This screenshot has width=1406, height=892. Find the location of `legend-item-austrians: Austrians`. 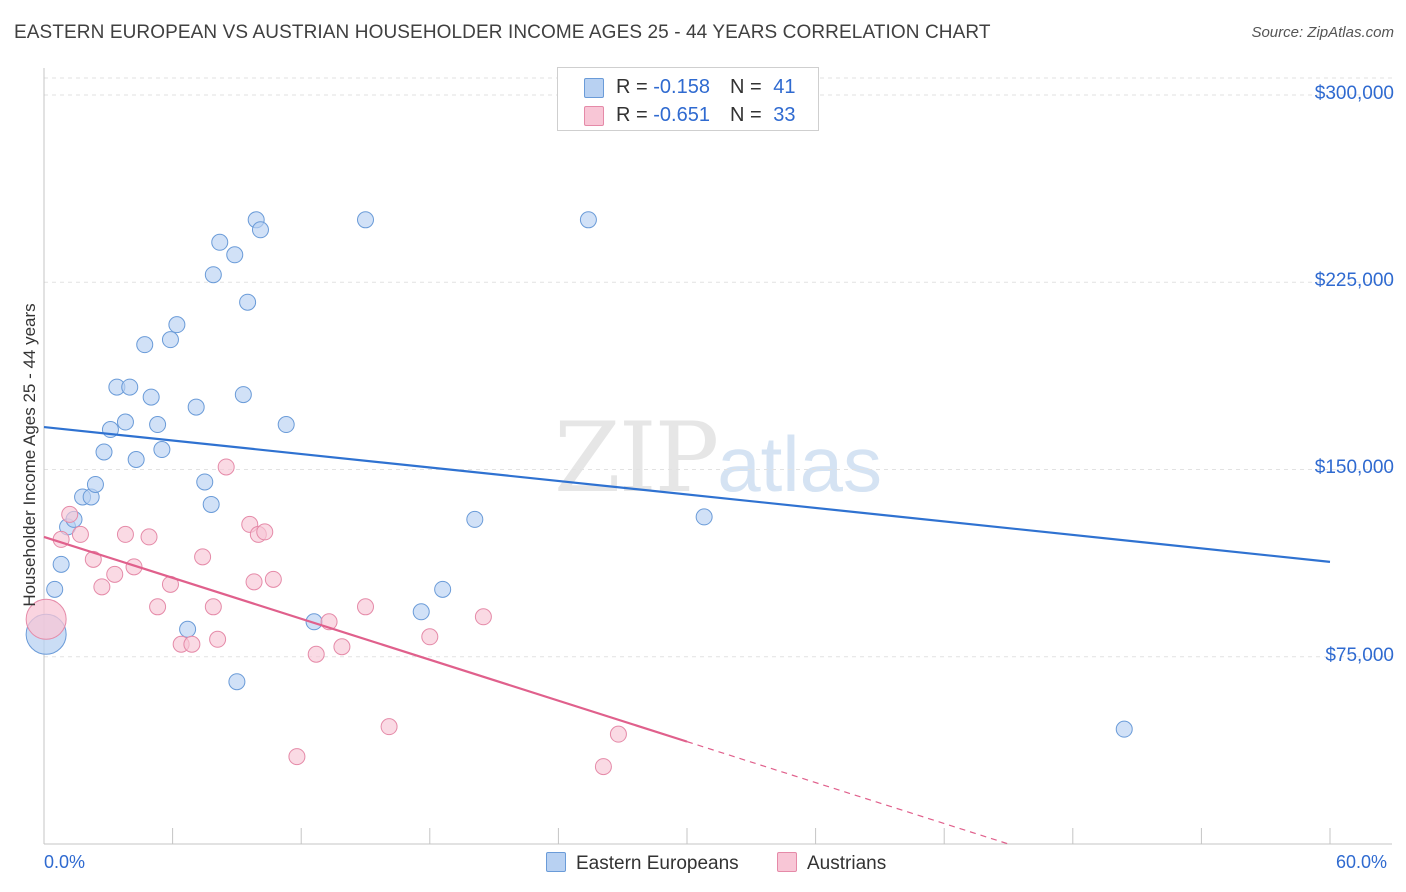

legend-item-austrians: Austrians is located at coordinates (831, 863).